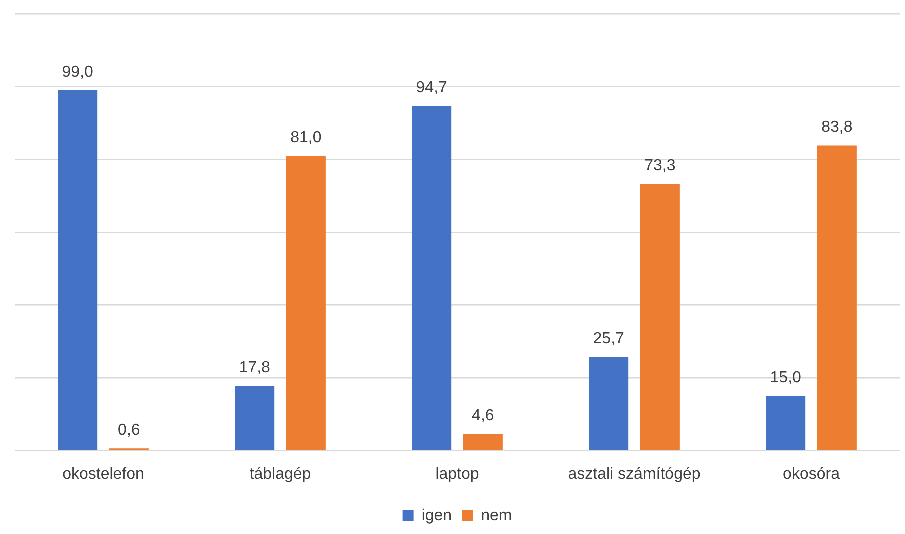 Image resolution: width=905 pixels, height=534 pixels. I want to click on data-label: 17,8, so click(255, 367).